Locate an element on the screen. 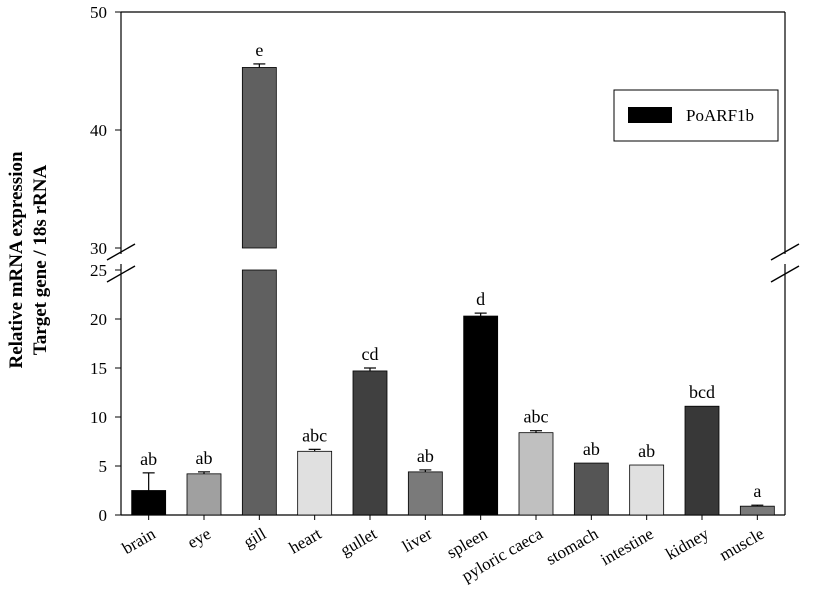 The width and height of the screenshot is (827, 605). significance-label: a is located at coordinates (757, 491).